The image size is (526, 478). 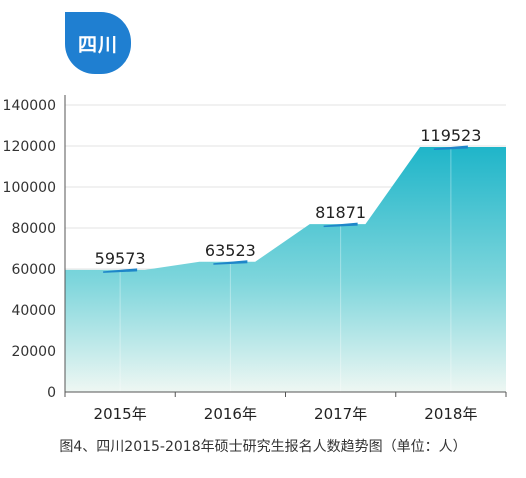 I want to click on y-tick-label: 20000, so click(x=33, y=352).